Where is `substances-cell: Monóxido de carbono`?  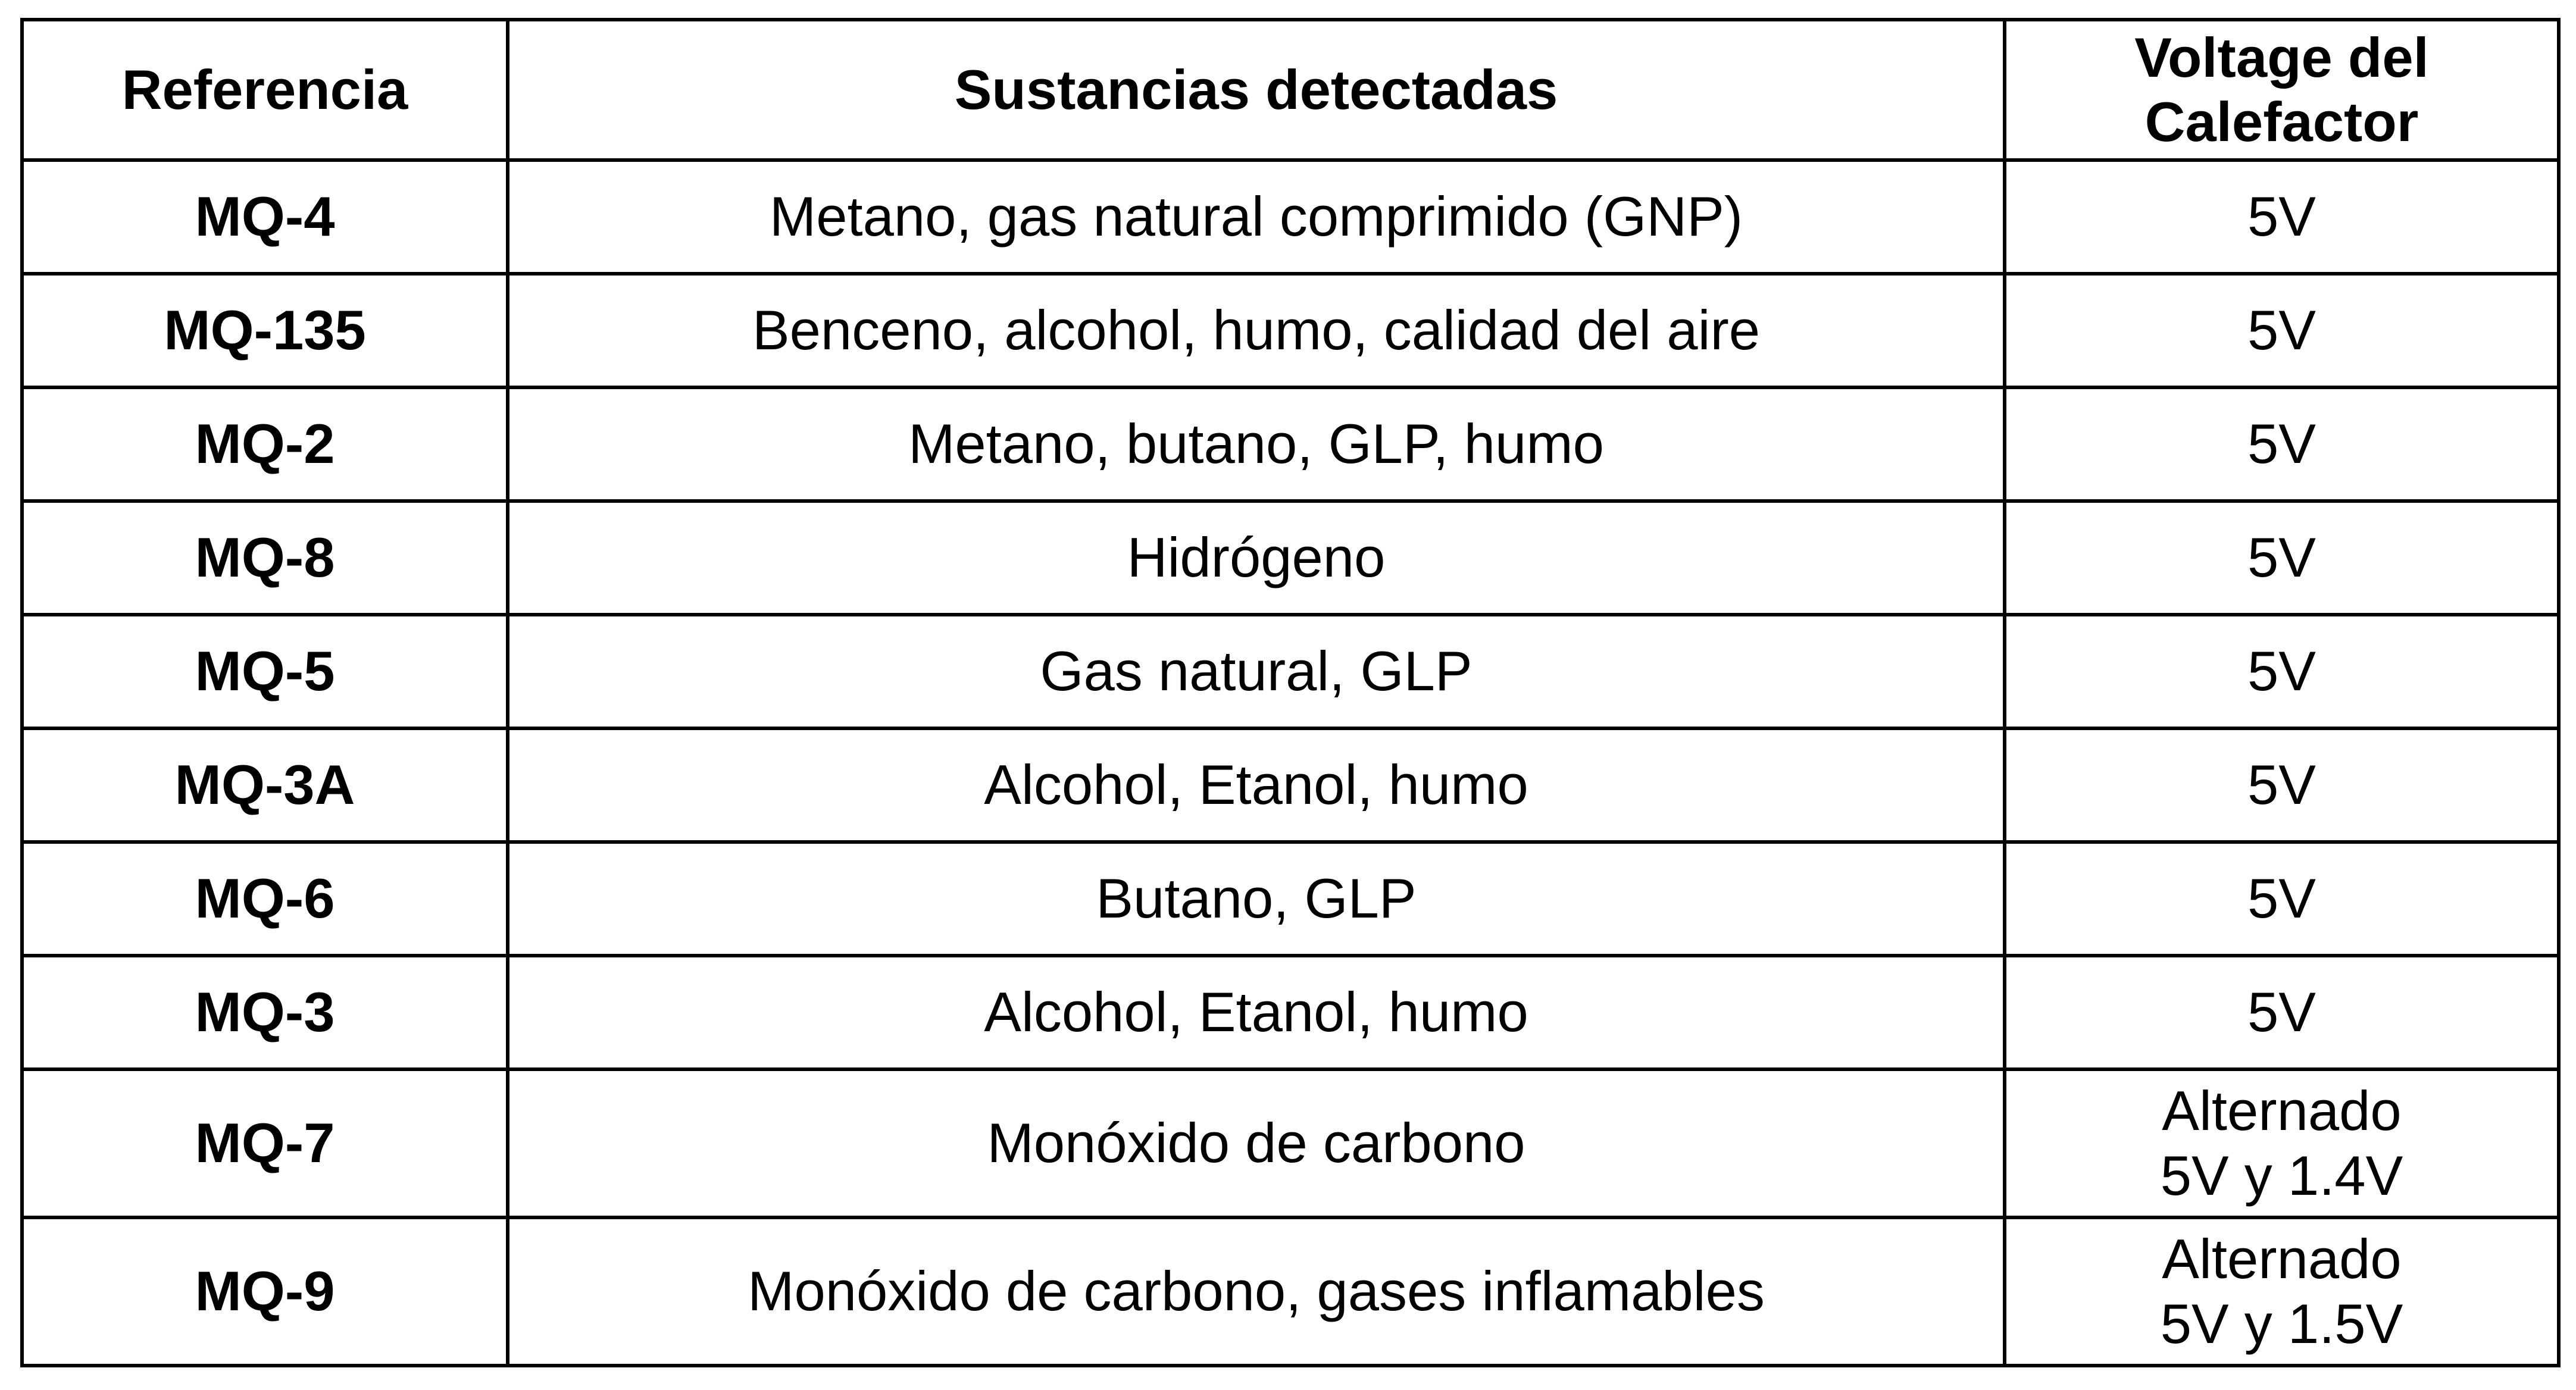
substances-cell: Monóxido de carbono is located at coordinates (1256, 1143).